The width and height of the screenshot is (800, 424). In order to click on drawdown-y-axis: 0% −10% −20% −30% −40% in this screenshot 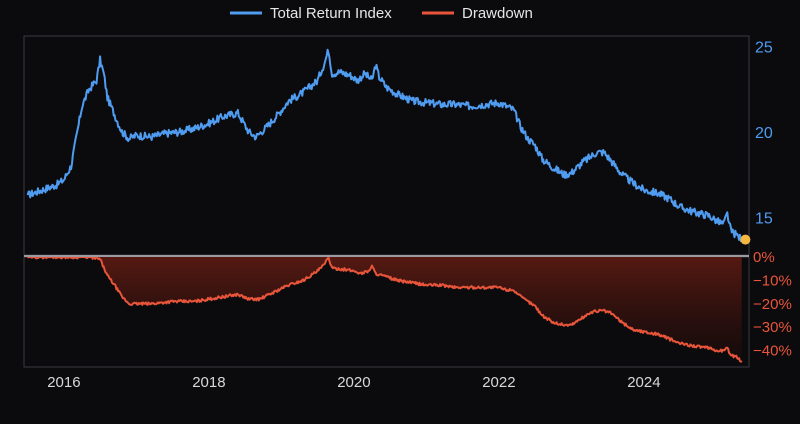, I will do `click(772, 304)`.